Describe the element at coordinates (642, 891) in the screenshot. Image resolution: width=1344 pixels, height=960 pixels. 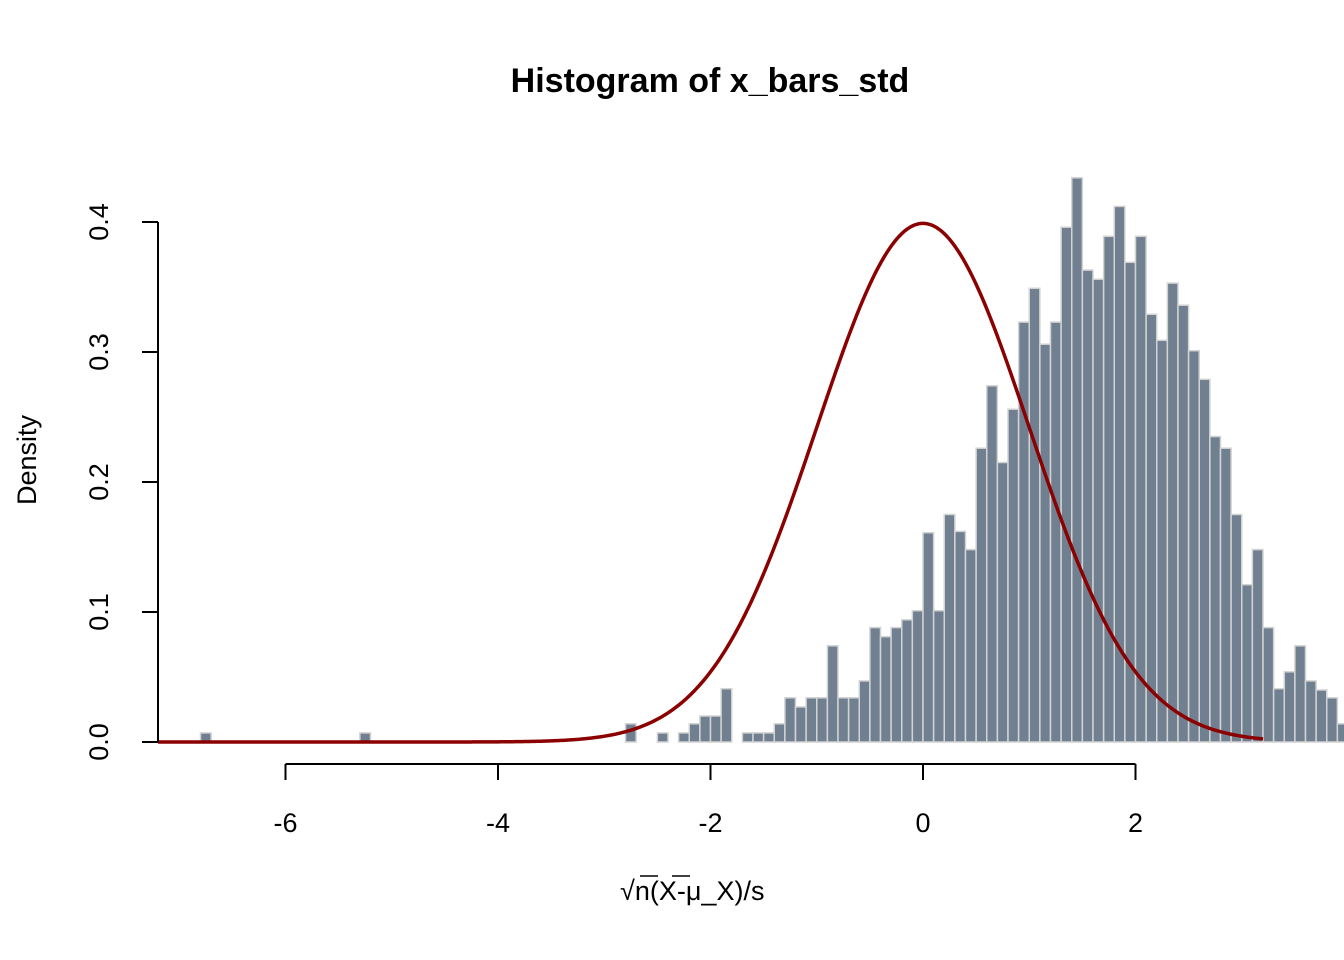
I see `x-label-n: n` at that location.